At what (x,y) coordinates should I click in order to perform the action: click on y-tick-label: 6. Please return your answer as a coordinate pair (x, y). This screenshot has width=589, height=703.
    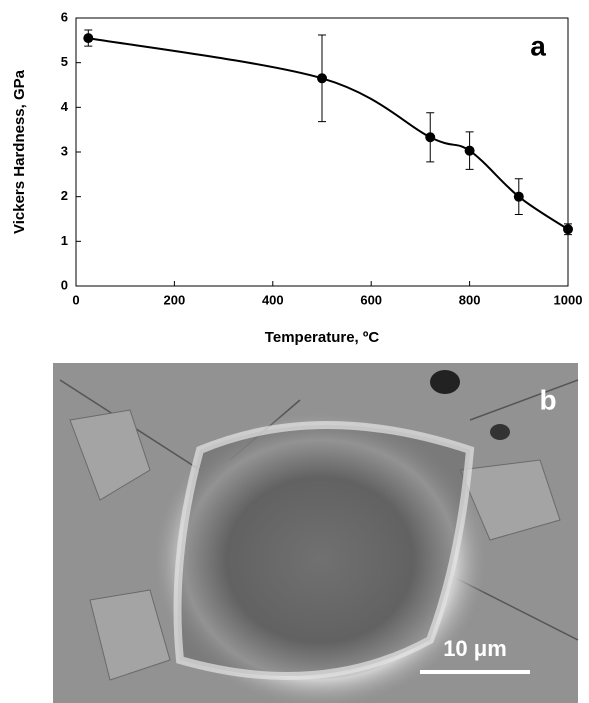
    Looking at the image, I should click on (64, 16).